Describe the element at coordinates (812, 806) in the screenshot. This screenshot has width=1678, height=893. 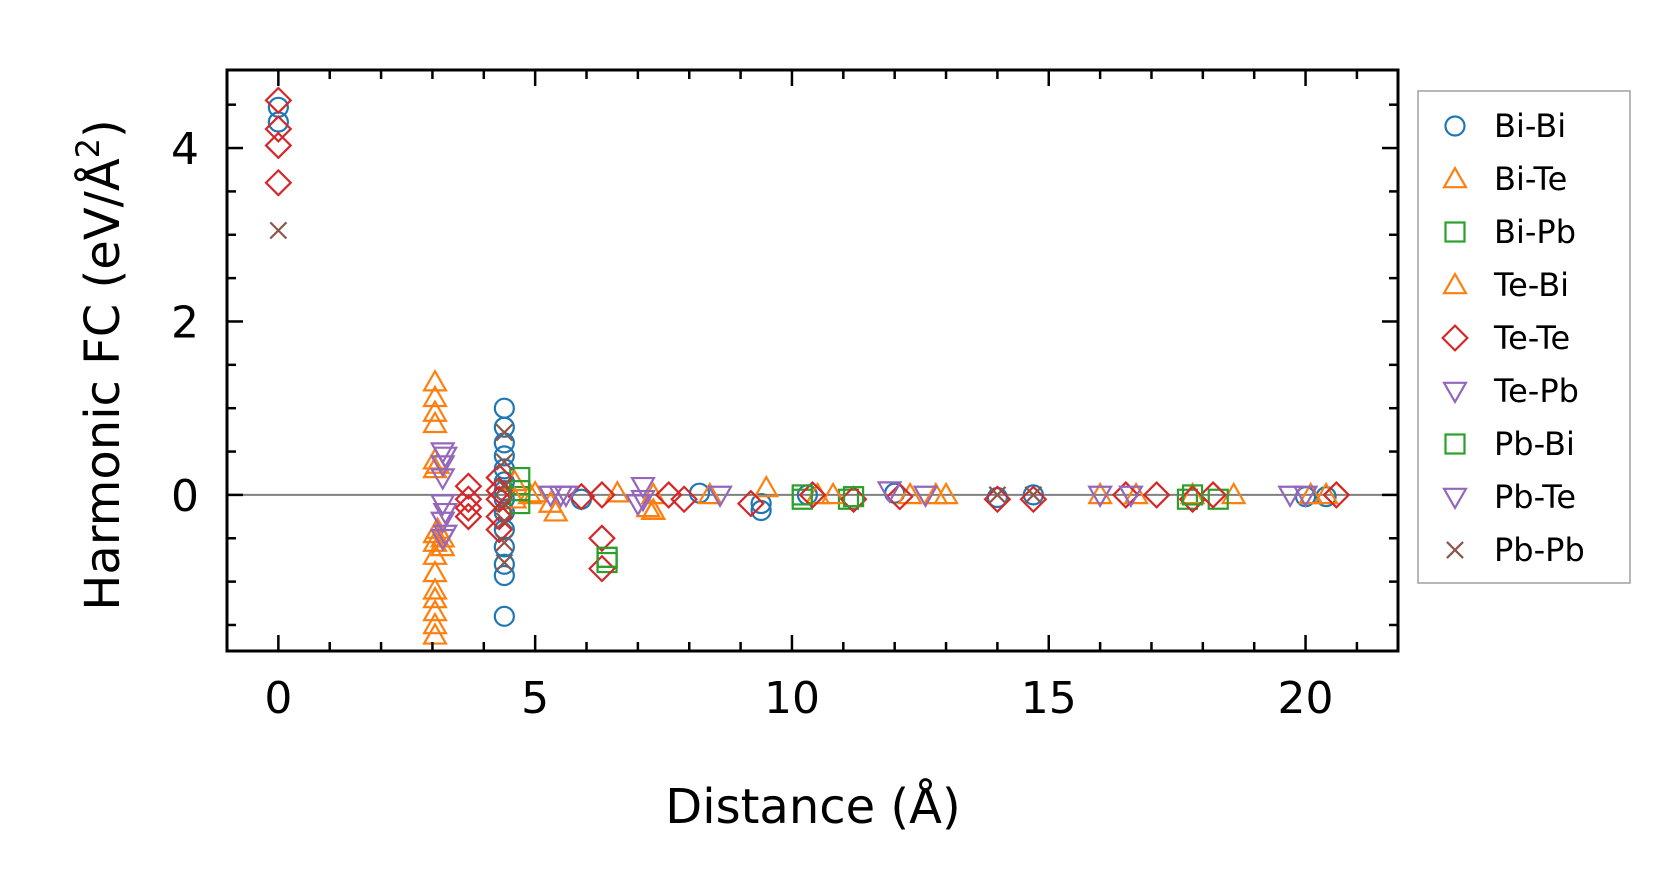
I see `x-axis-label: Distance (Å)` at that location.